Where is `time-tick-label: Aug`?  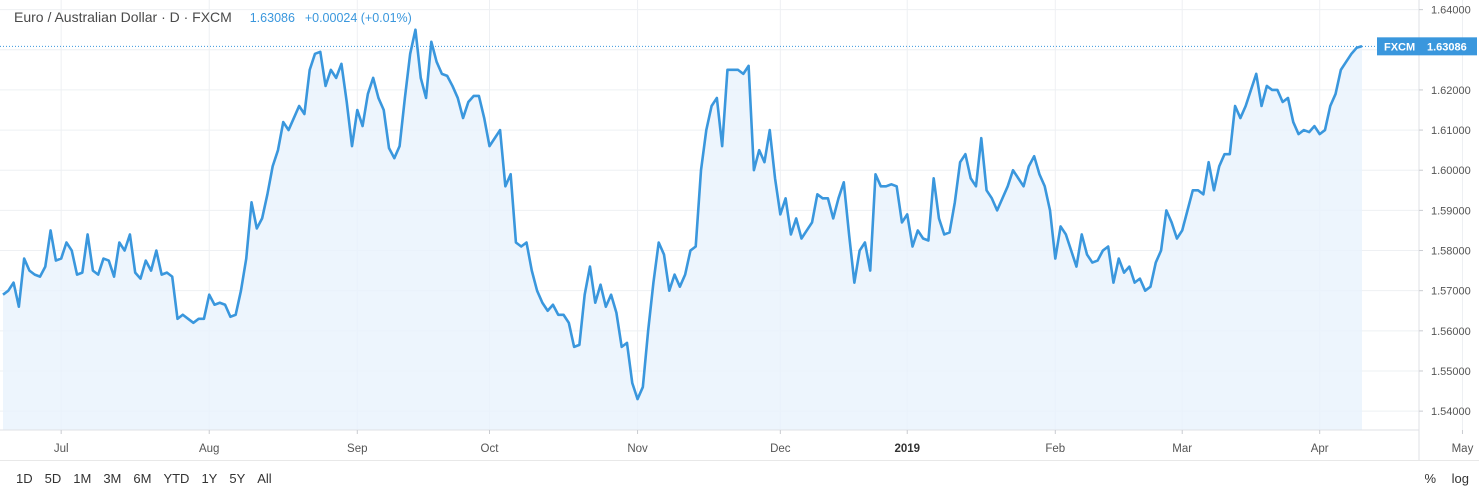
time-tick-label: Aug is located at coordinates (209, 449).